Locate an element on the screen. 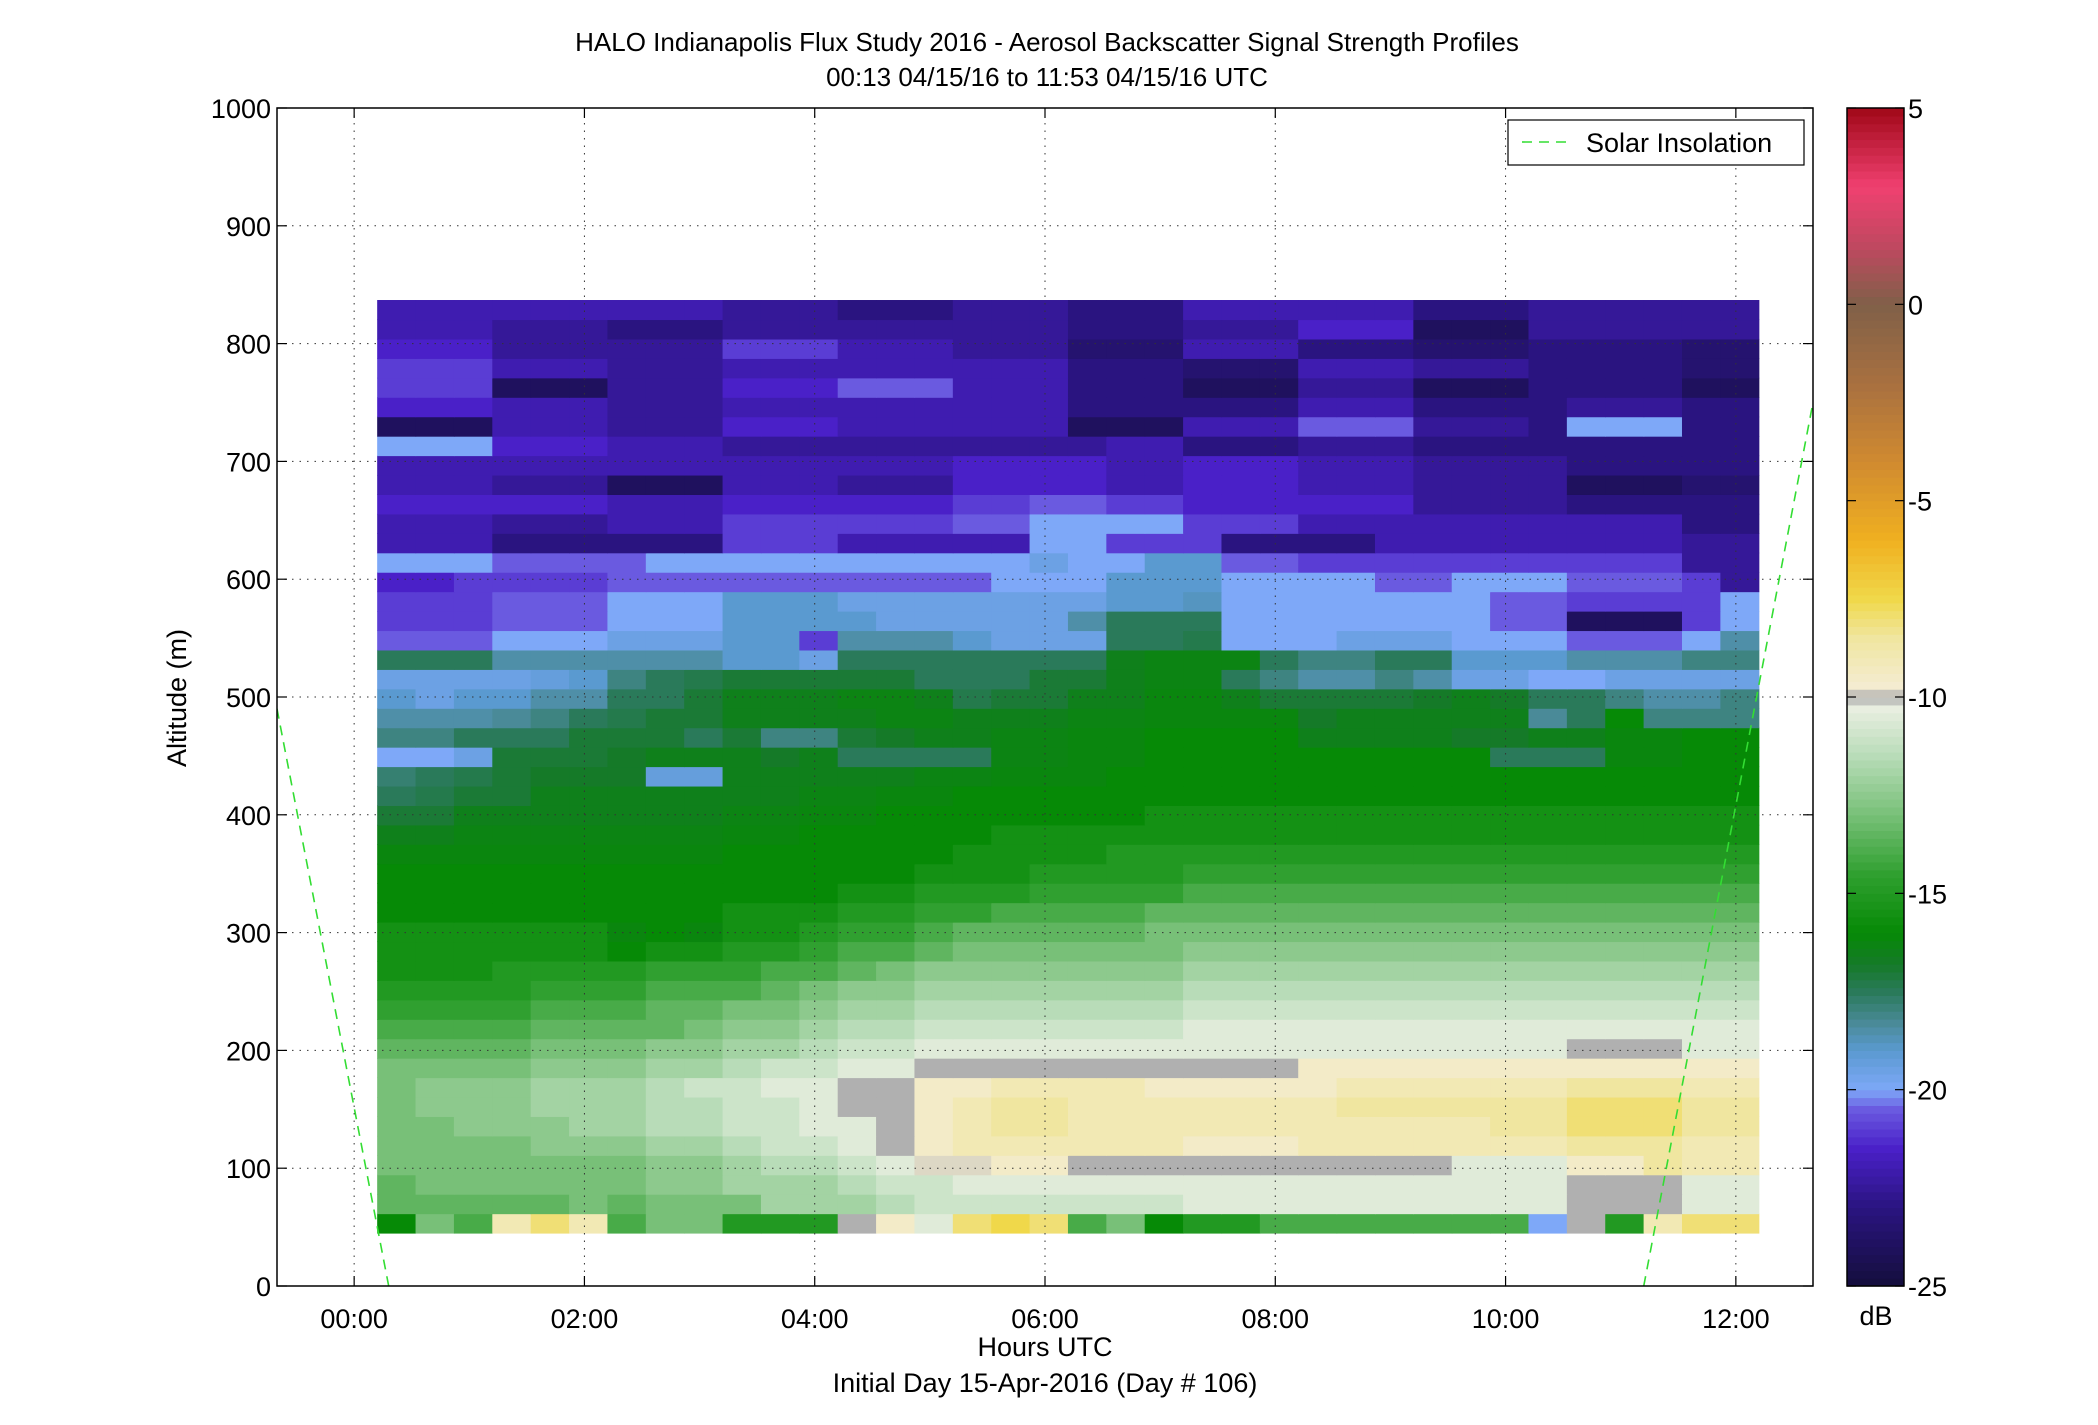 This screenshot has width=2098, height=1425. colorbar-tick-label: -20 is located at coordinates (1927, 1091).